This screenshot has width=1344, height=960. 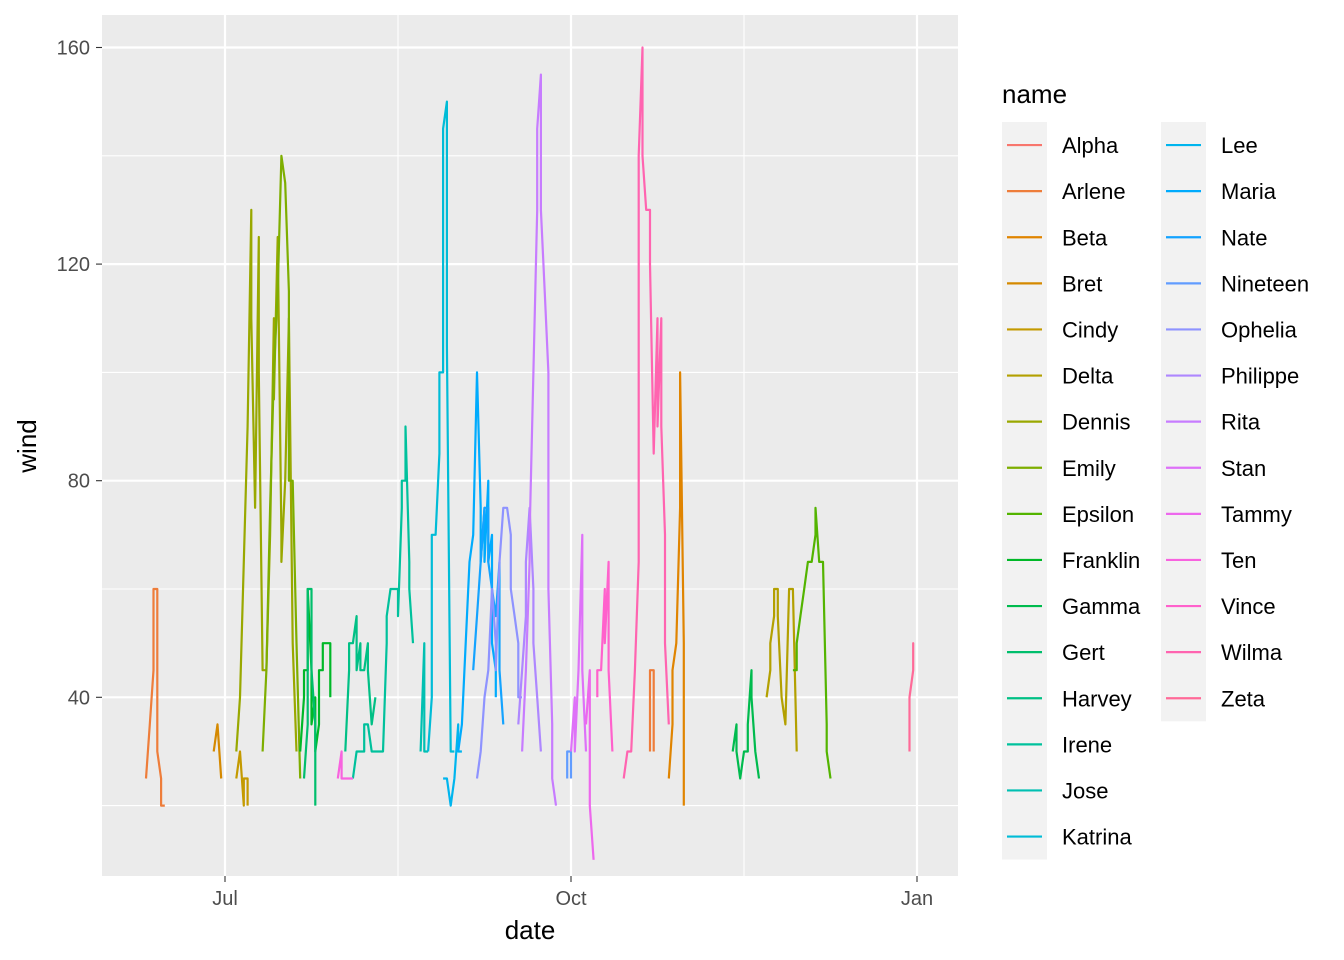 What do you see at coordinates (344, 765) in the screenshot?
I see `series-line-ten` at bounding box center [344, 765].